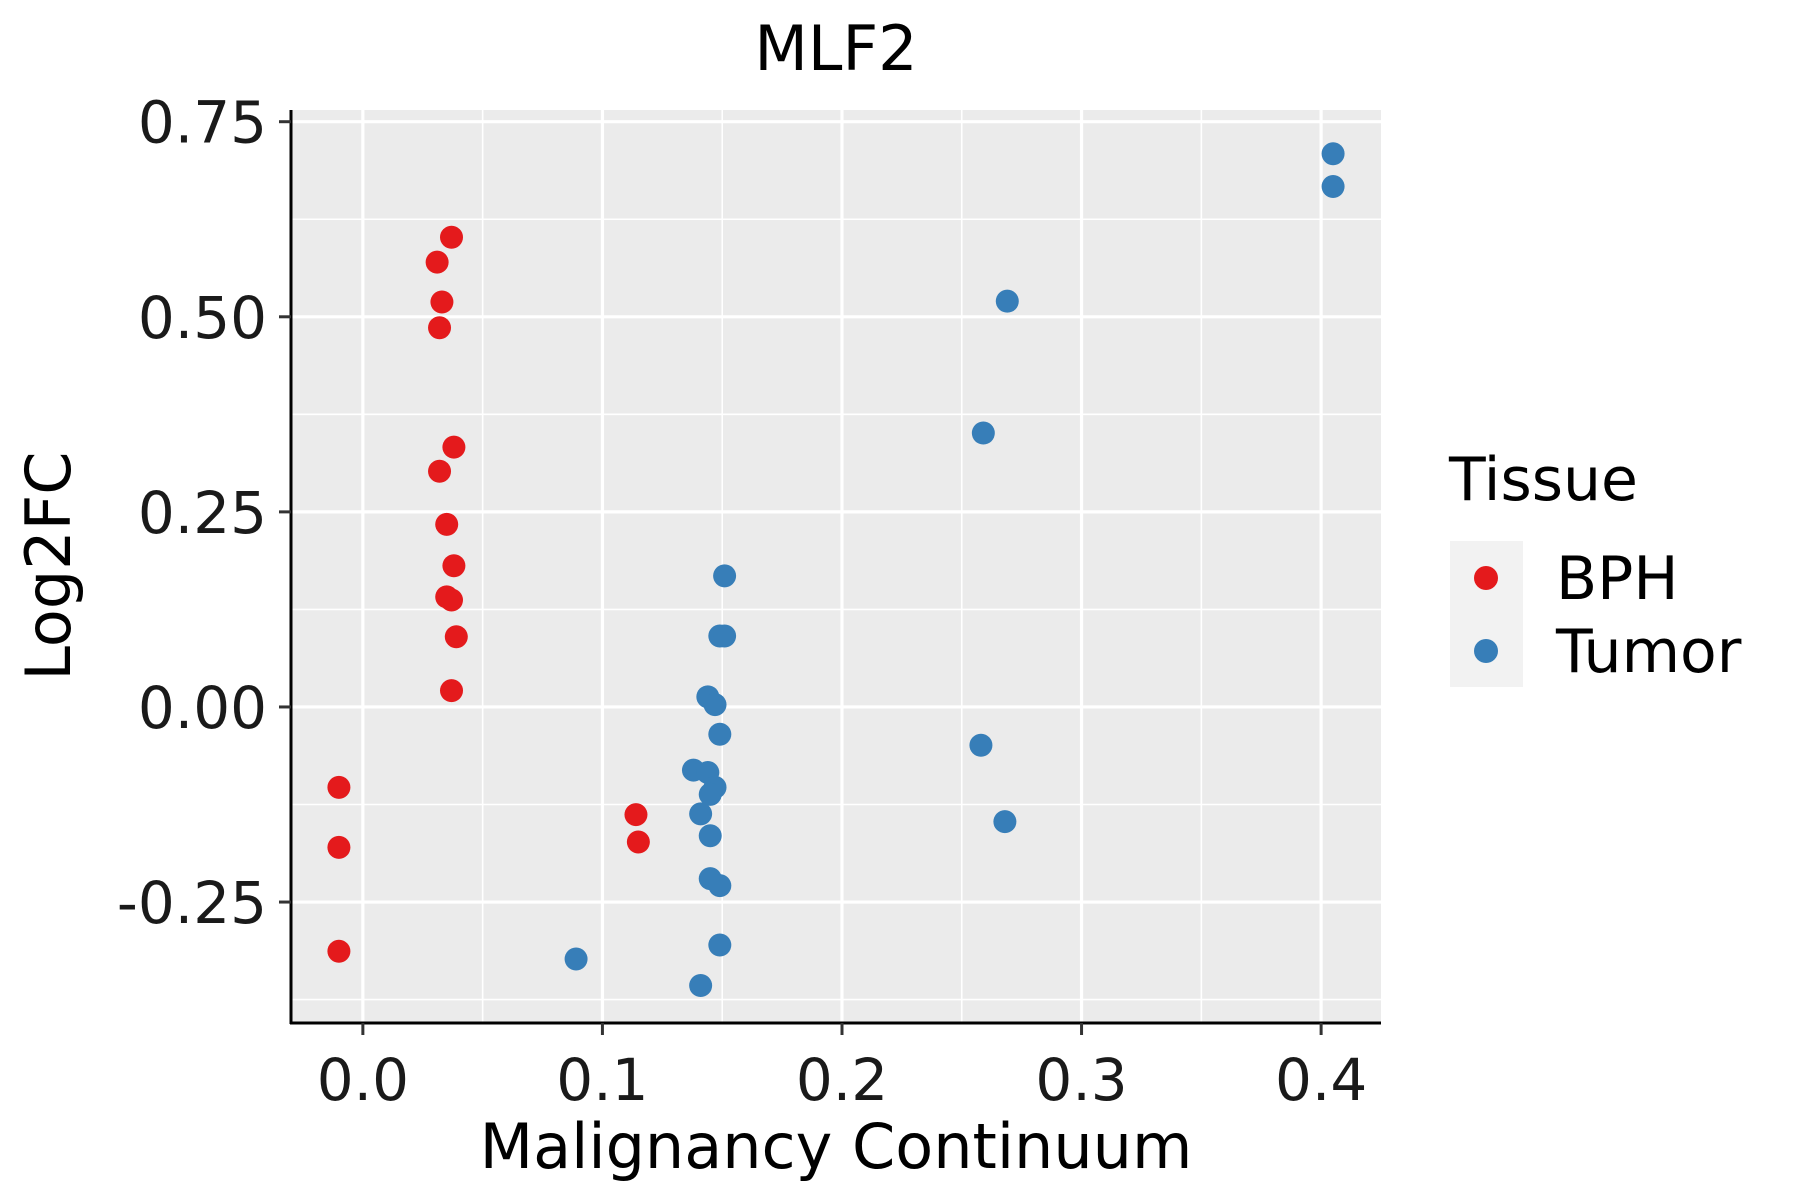 The height and width of the screenshot is (1200, 1800). What do you see at coordinates (1081, 1080) in the screenshot?
I see `x-tick-label: 0.3` at bounding box center [1081, 1080].